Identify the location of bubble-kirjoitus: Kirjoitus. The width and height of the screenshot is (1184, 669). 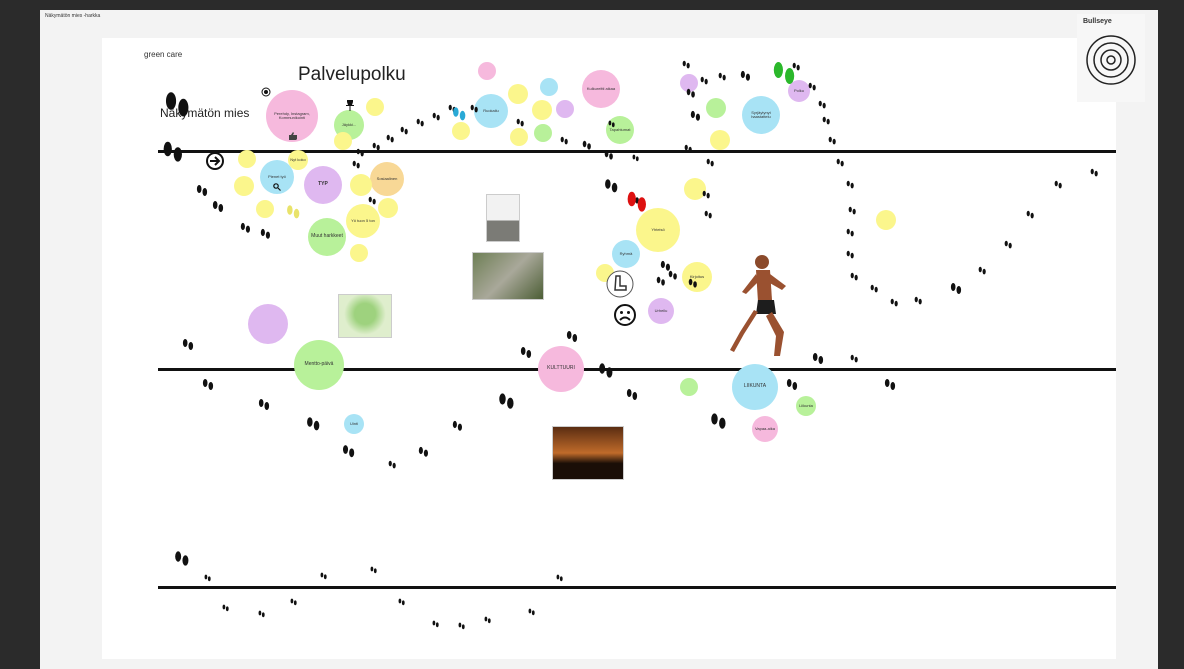
(697, 277).